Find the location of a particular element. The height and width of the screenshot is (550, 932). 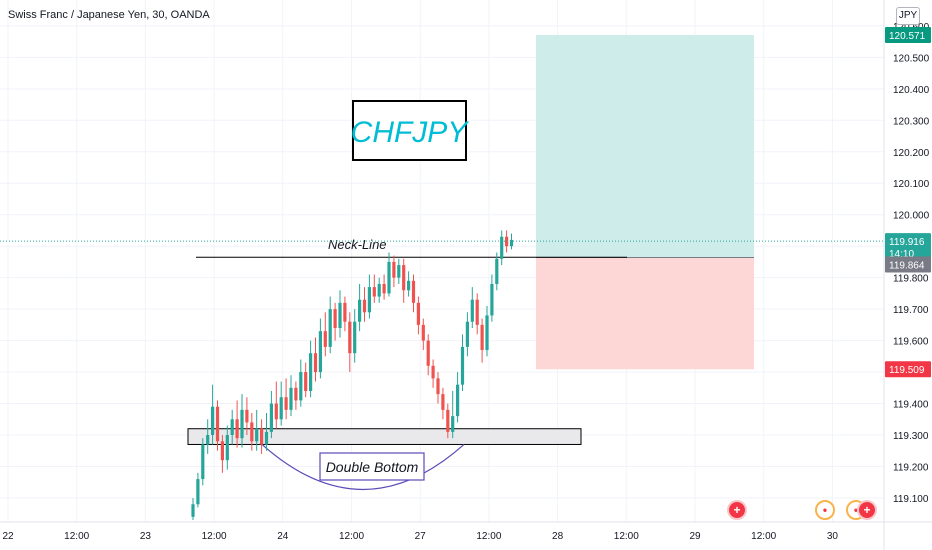

x-tick-label: 23 is located at coordinates (146, 536).